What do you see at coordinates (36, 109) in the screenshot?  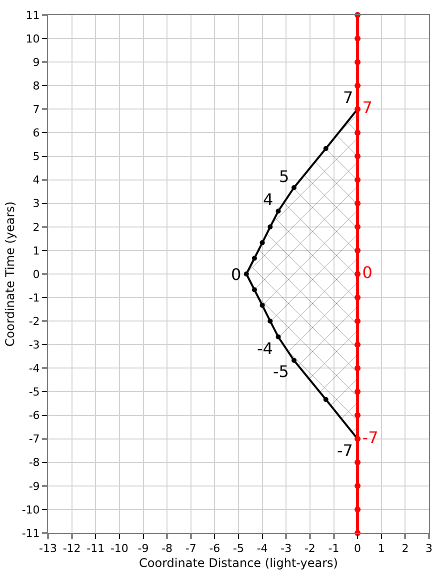 I see `y-tick-label: 7` at bounding box center [36, 109].